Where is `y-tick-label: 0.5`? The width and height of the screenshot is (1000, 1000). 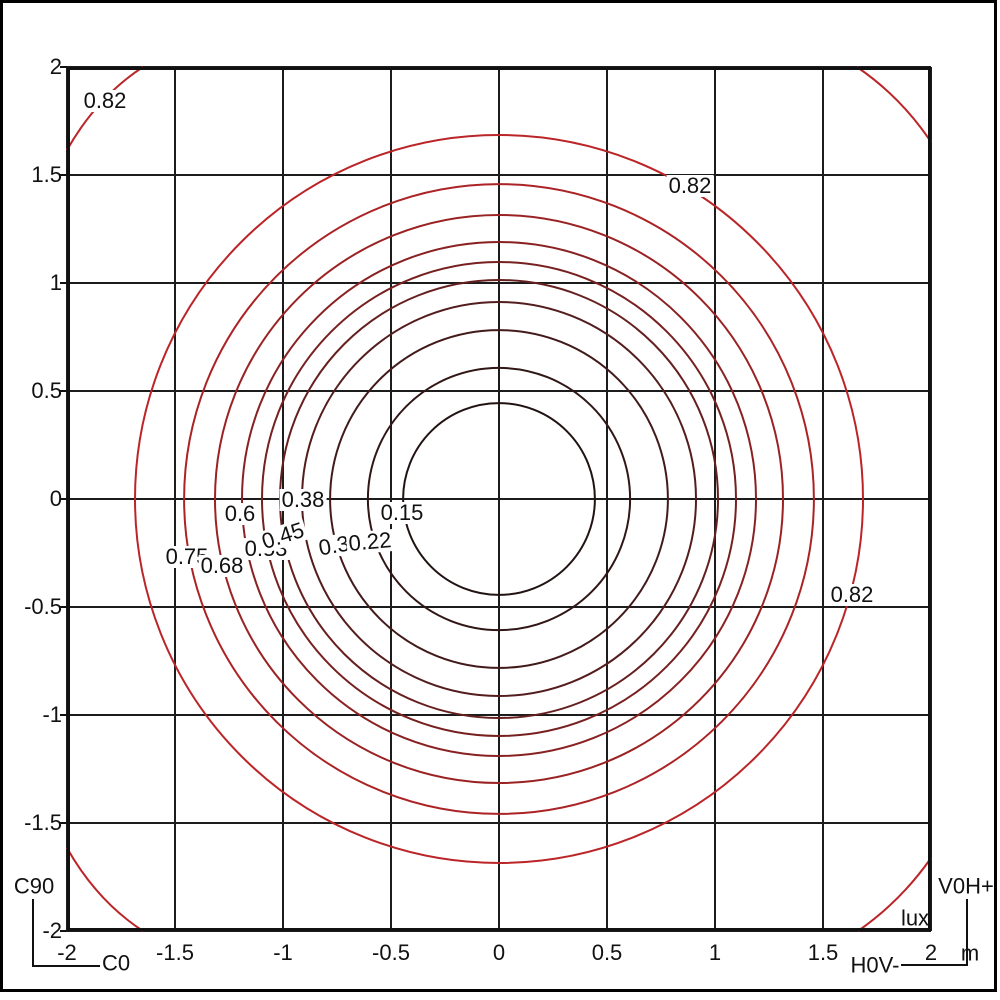
y-tick-label: 0.5 is located at coordinates (46, 390).